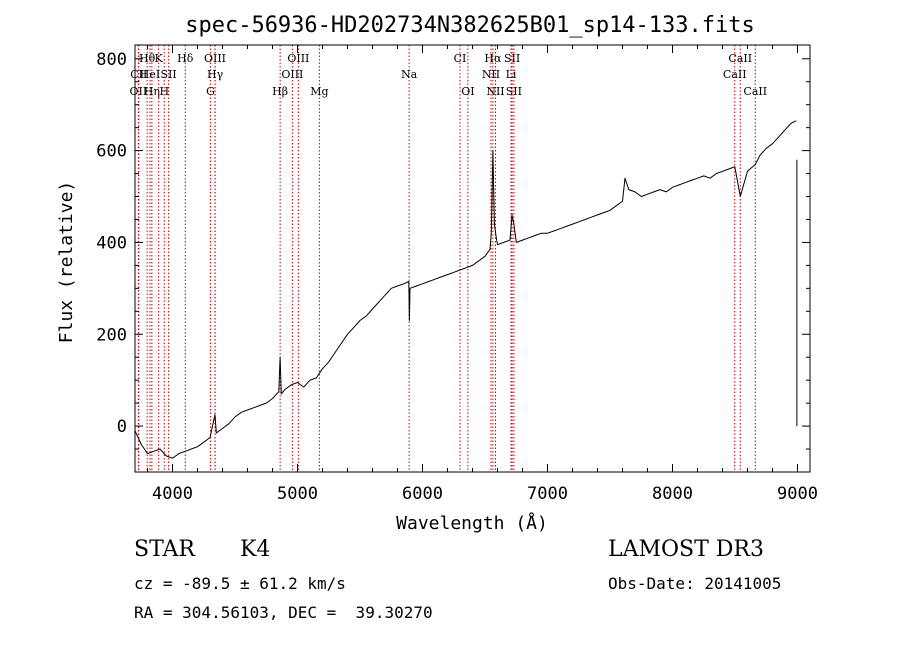  What do you see at coordinates (210, 91) in the screenshot?
I see `annotation-label: G` at bounding box center [210, 91].